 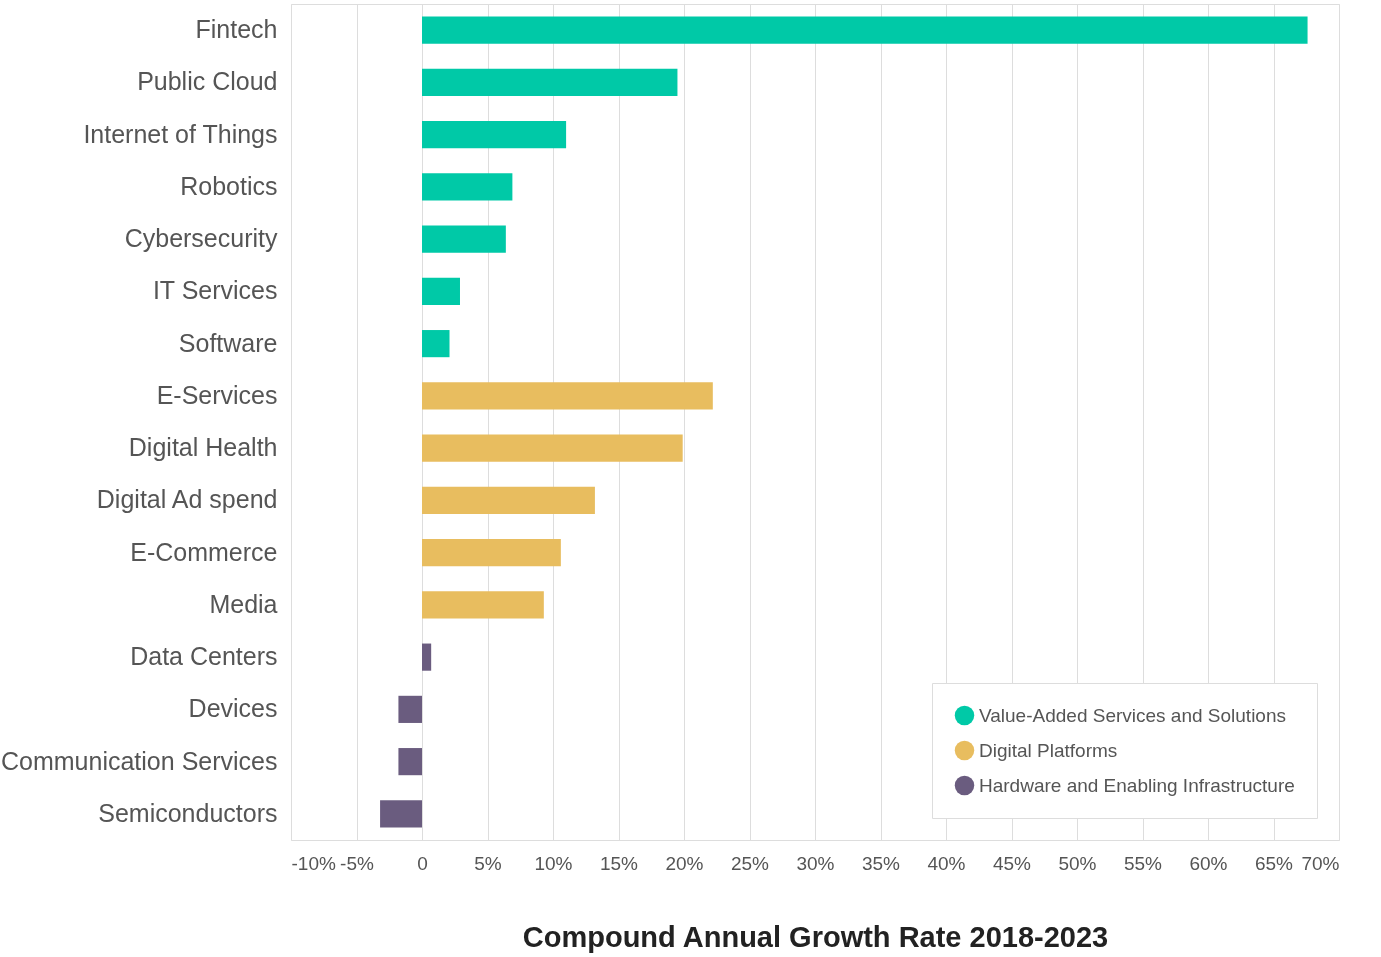 What do you see at coordinates (750, 863) in the screenshot?
I see `x-tick-label: 25%` at bounding box center [750, 863].